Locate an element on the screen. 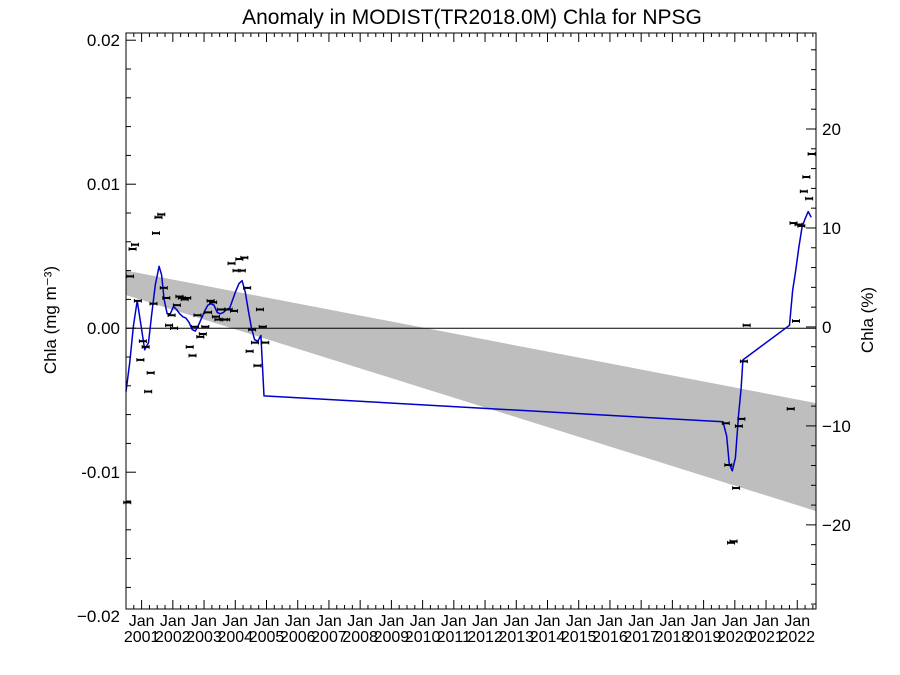 This screenshot has width=900, height=675. right-tick-label: −20 is located at coordinates (836, 525).